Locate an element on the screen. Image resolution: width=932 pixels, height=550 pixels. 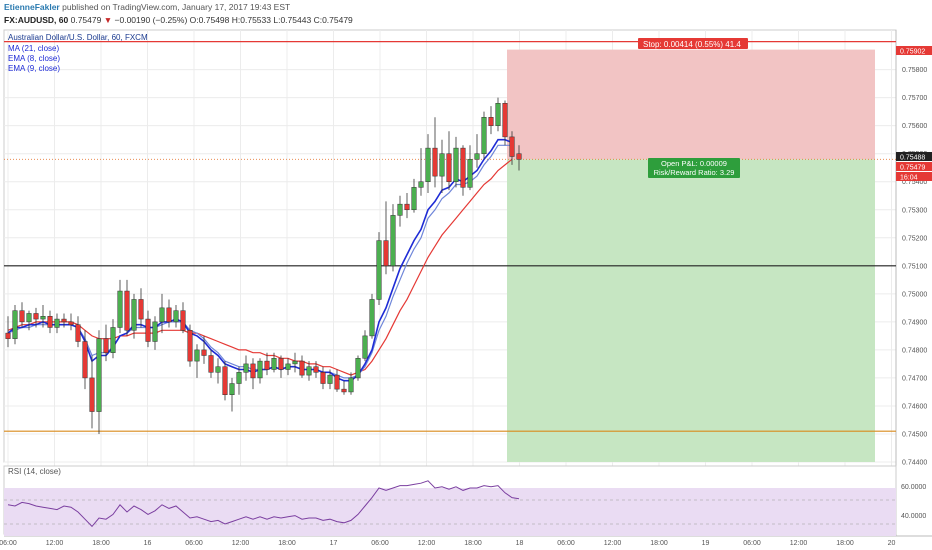
rsi-tick-60: 60.0000 is located at coordinates (913, 487).